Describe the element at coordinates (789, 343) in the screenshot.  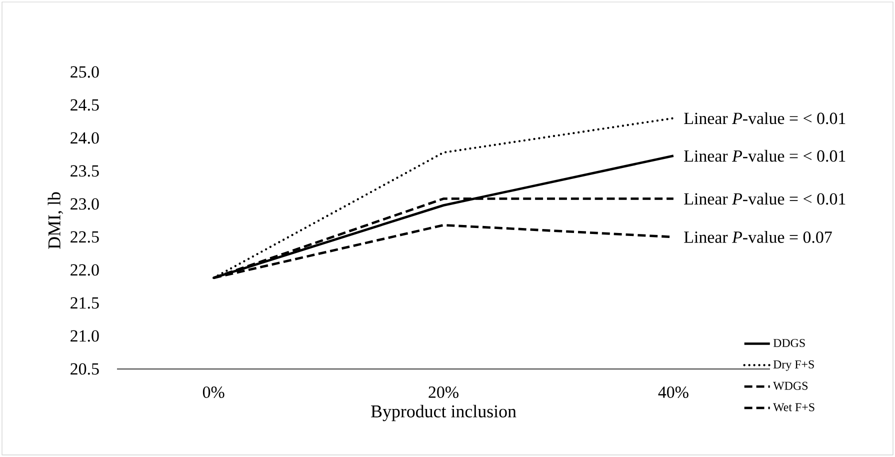
I see `legend-label: DDGS` at that location.